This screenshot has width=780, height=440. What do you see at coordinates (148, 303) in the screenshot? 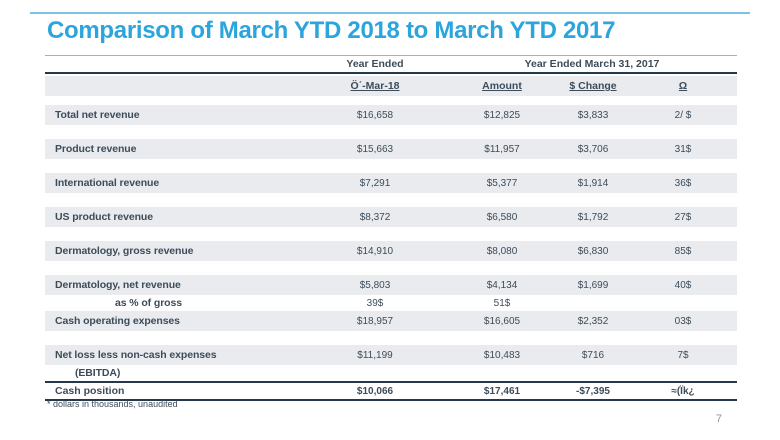
I see `row-label: as % of gross` at bounding box center [148, 303].